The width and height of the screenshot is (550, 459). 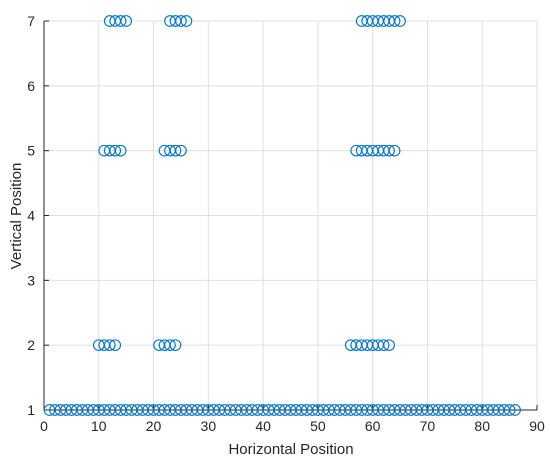 What do you see at coordinates (31, 345) in the screenshot?
I see `y-tick-label: 2` at bounding box center [31, 345].